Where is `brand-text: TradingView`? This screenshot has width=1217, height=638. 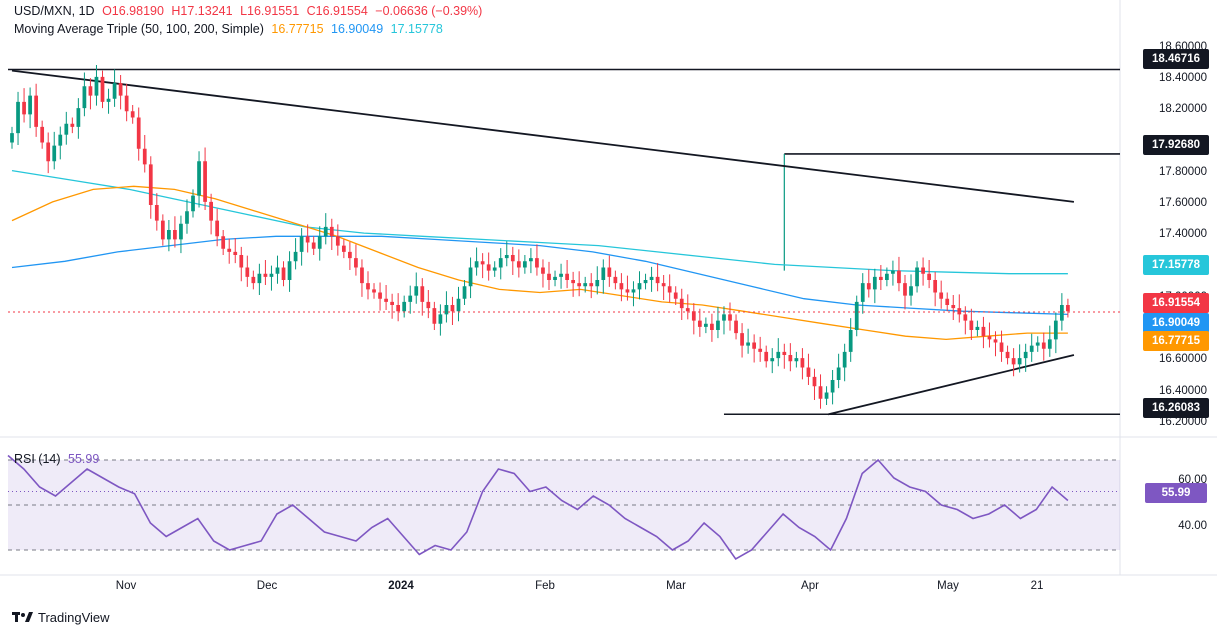
brand-text: TradingView is located at coordinates (74, 617).